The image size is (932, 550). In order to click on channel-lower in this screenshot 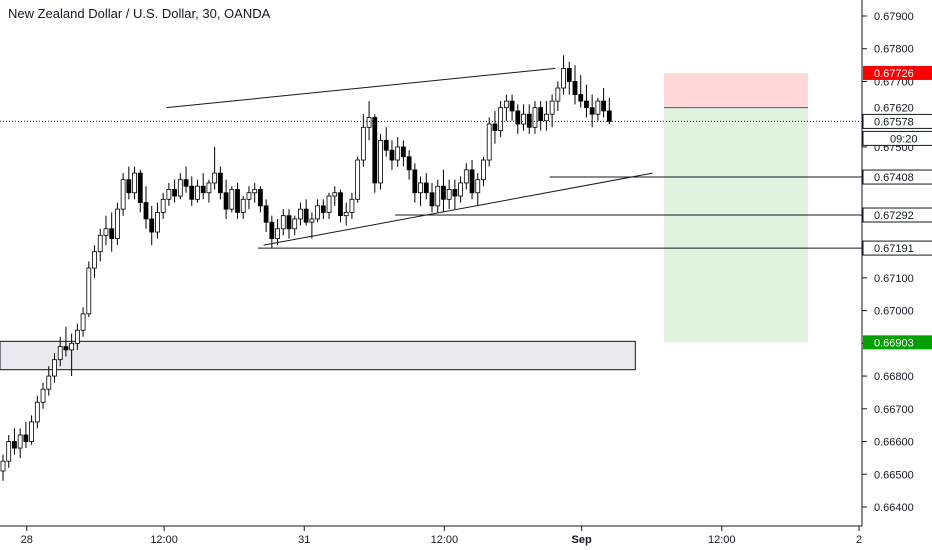, I will do `click(458, 209)`.